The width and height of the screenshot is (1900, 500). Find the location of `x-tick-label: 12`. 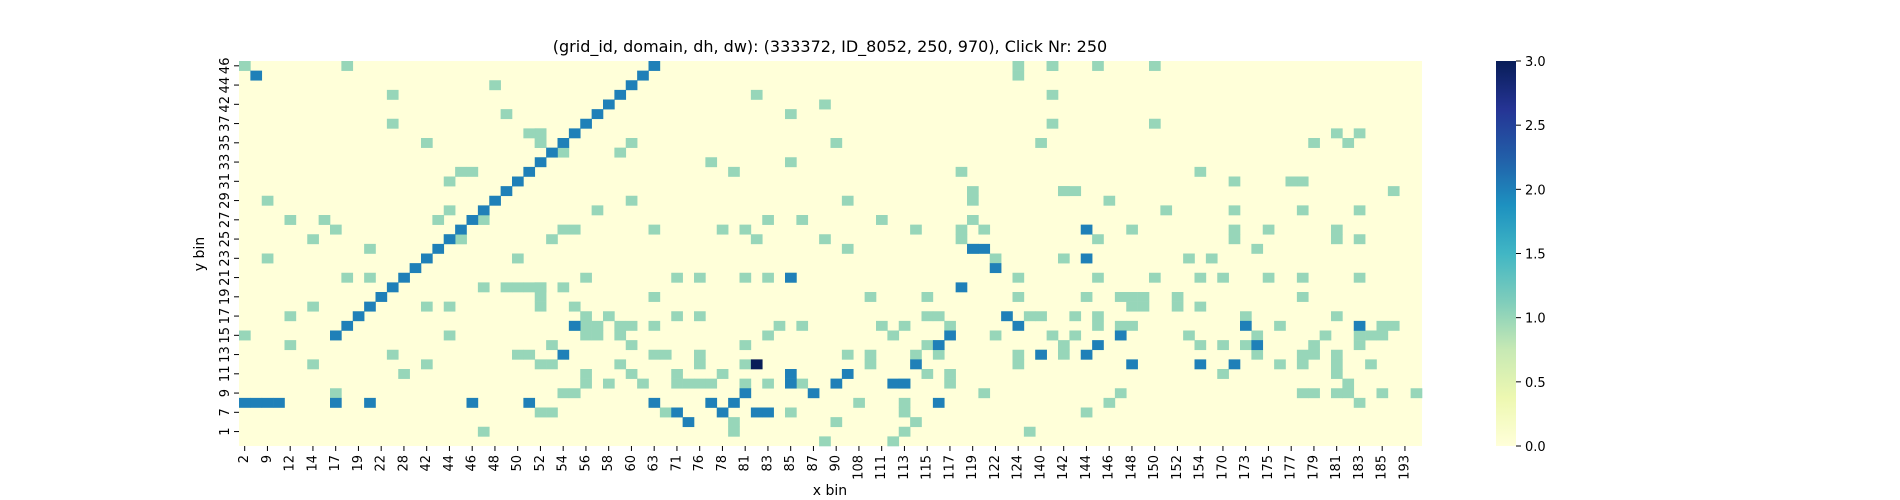

x-tick-label: 12 is located at coordinates (290, 463).